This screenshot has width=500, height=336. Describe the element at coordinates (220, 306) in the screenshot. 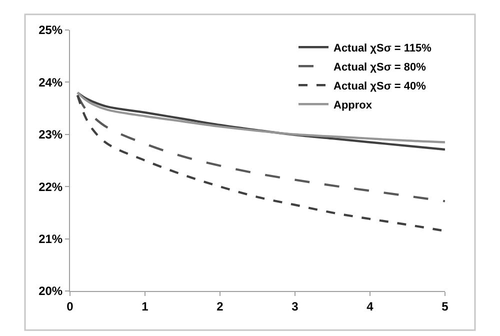

I see `x-tick-label: 2` at that location.